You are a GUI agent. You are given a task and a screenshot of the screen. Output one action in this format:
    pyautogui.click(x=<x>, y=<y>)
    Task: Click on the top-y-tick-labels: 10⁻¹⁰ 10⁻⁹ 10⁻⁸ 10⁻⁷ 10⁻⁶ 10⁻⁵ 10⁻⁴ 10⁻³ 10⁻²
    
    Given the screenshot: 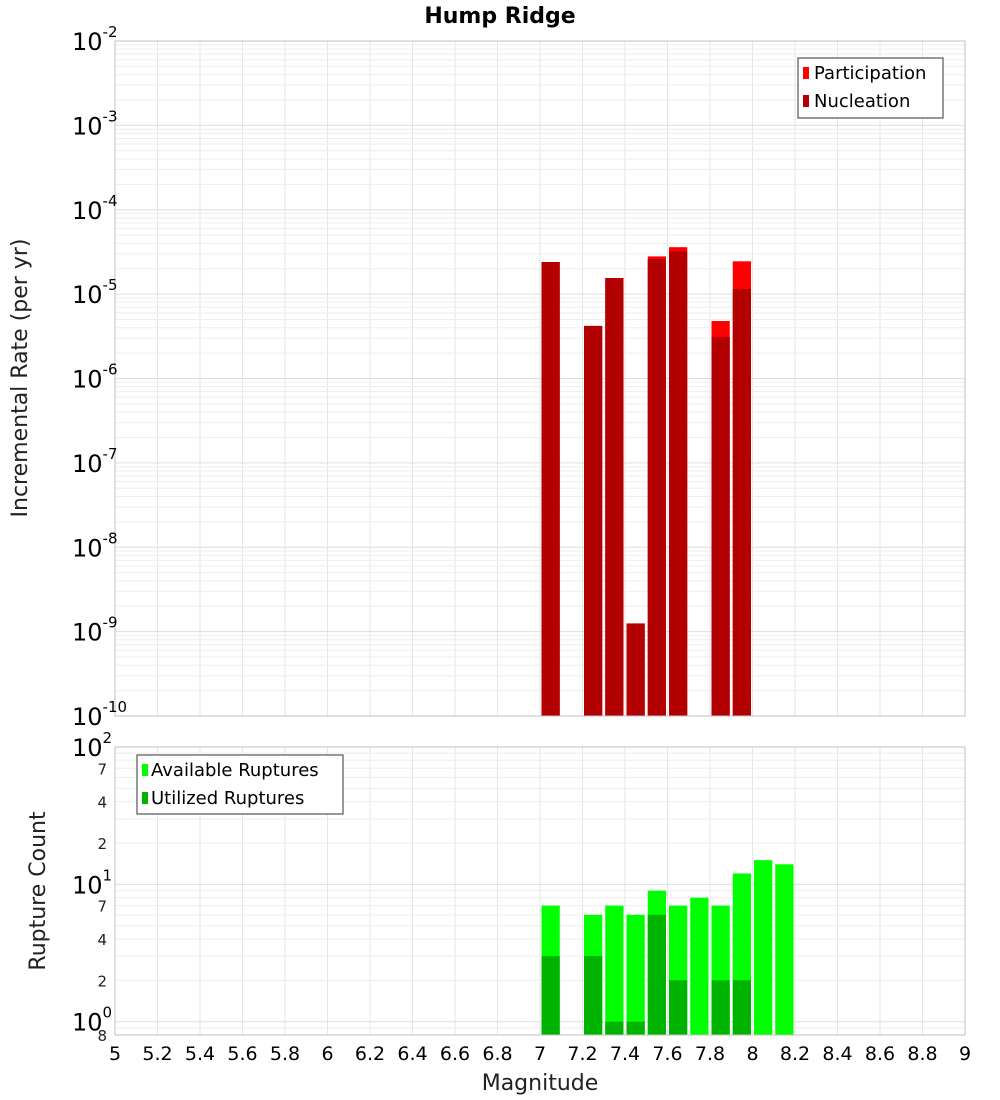 What is the action you would take?
    pyautogui.click(x=99, y=377)
    